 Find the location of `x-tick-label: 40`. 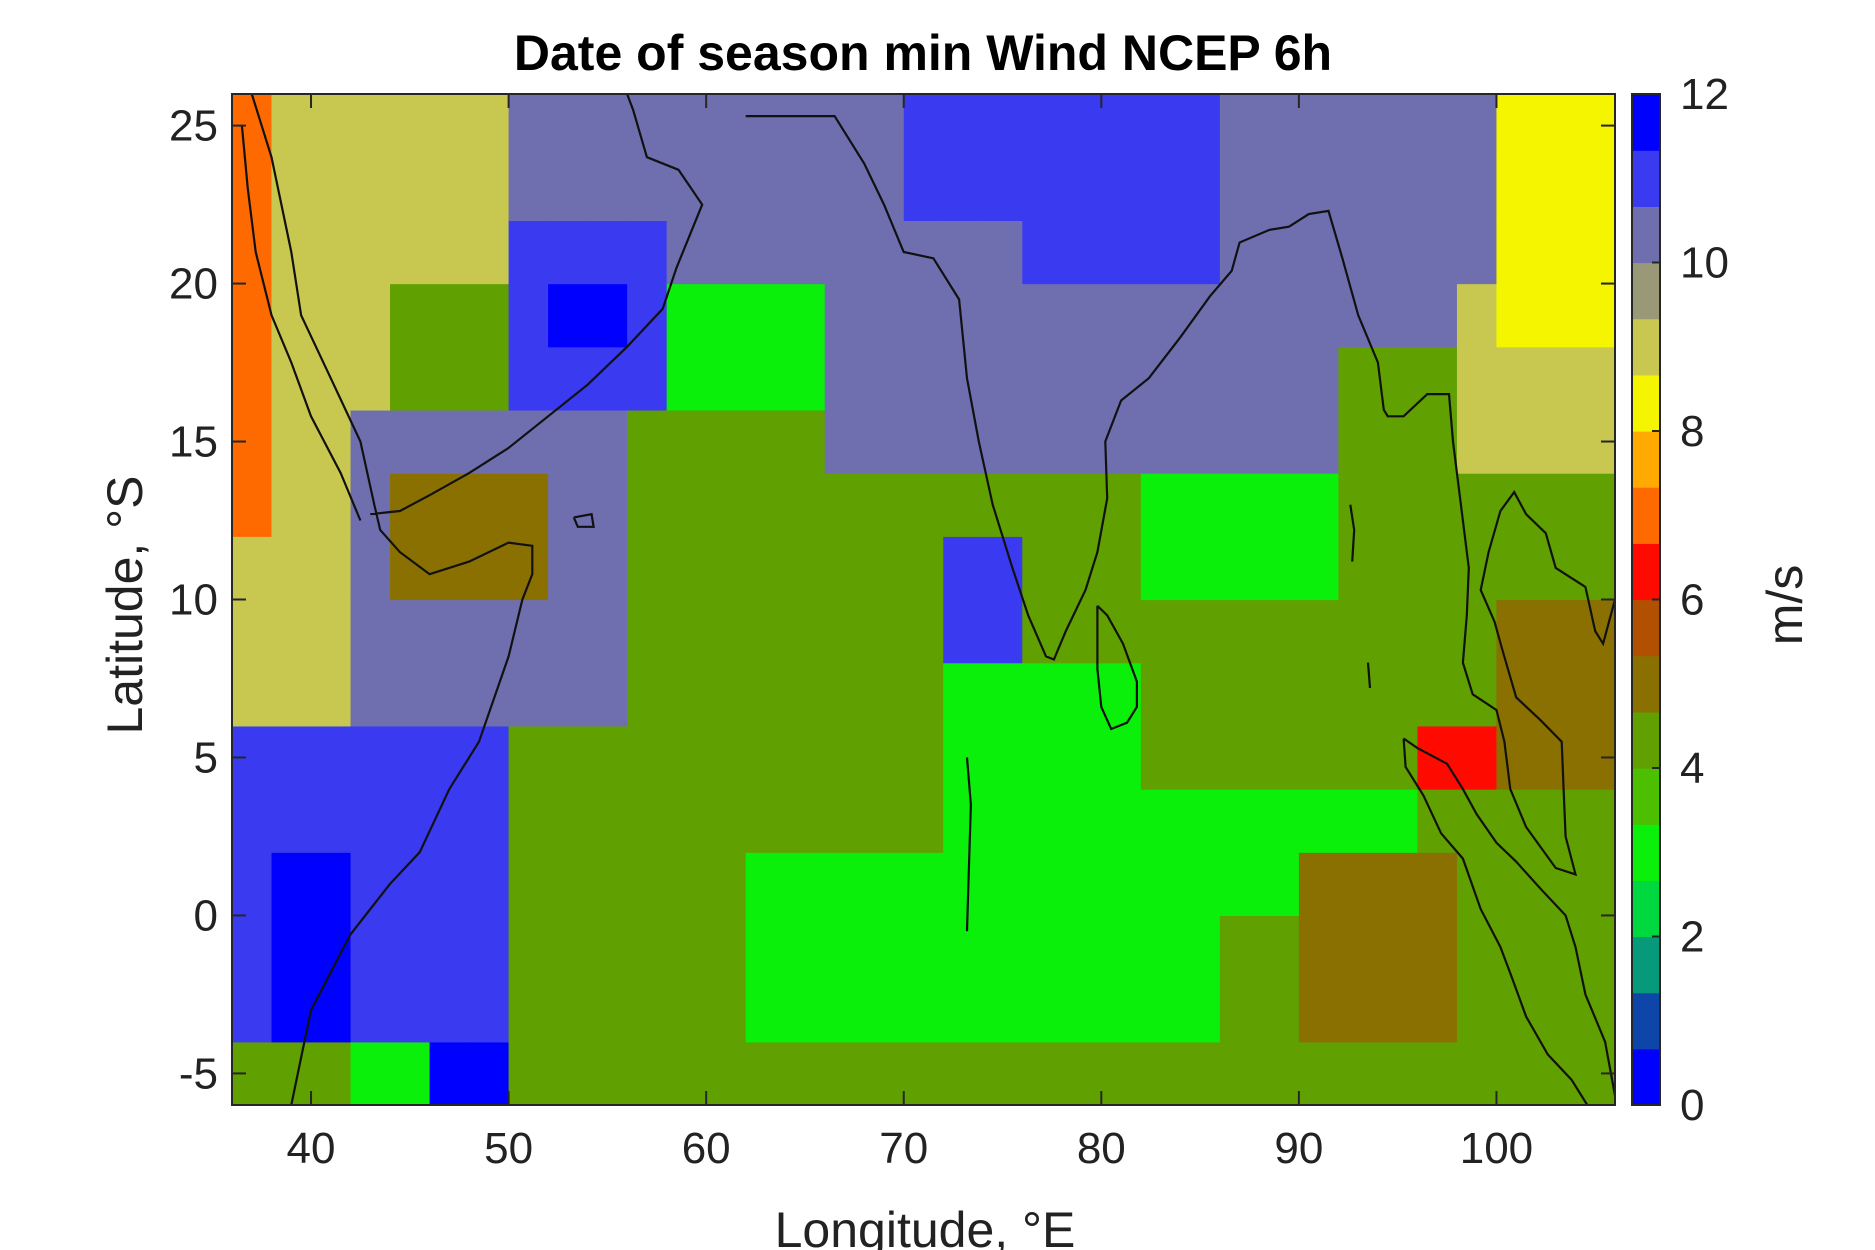

x-tick-label: 40 is located at coordinates (311, 1148).